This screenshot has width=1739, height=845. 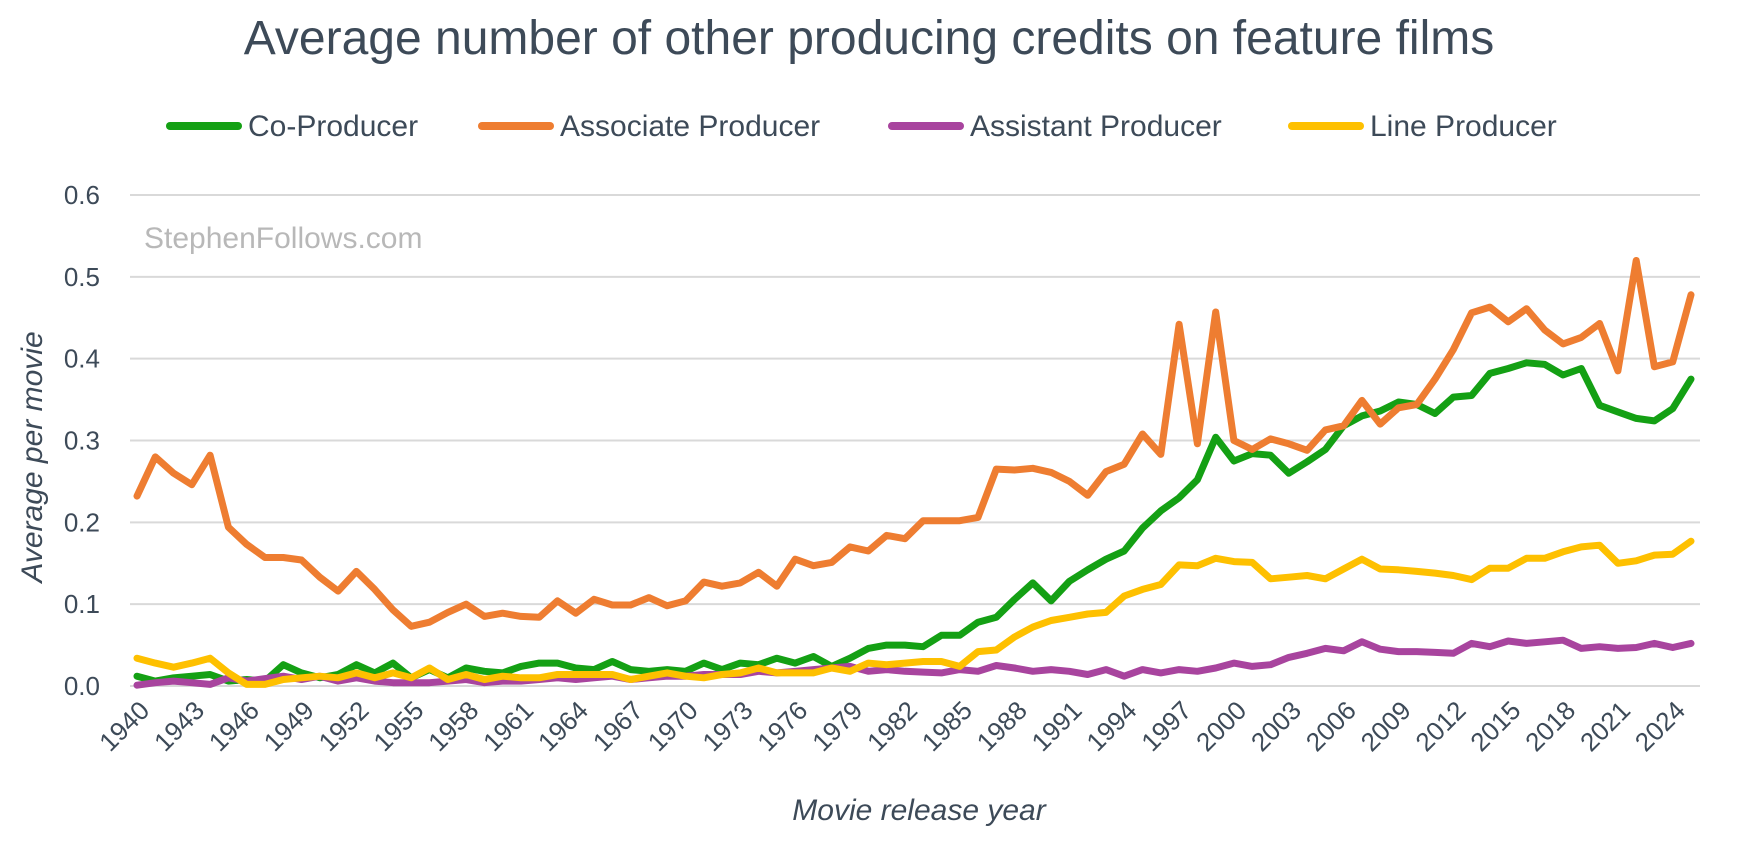 What do you see at coordinates (919, 810) in the screenshot?
I see `x-axis-label: Movie release year` at bounding box center [919, 810].